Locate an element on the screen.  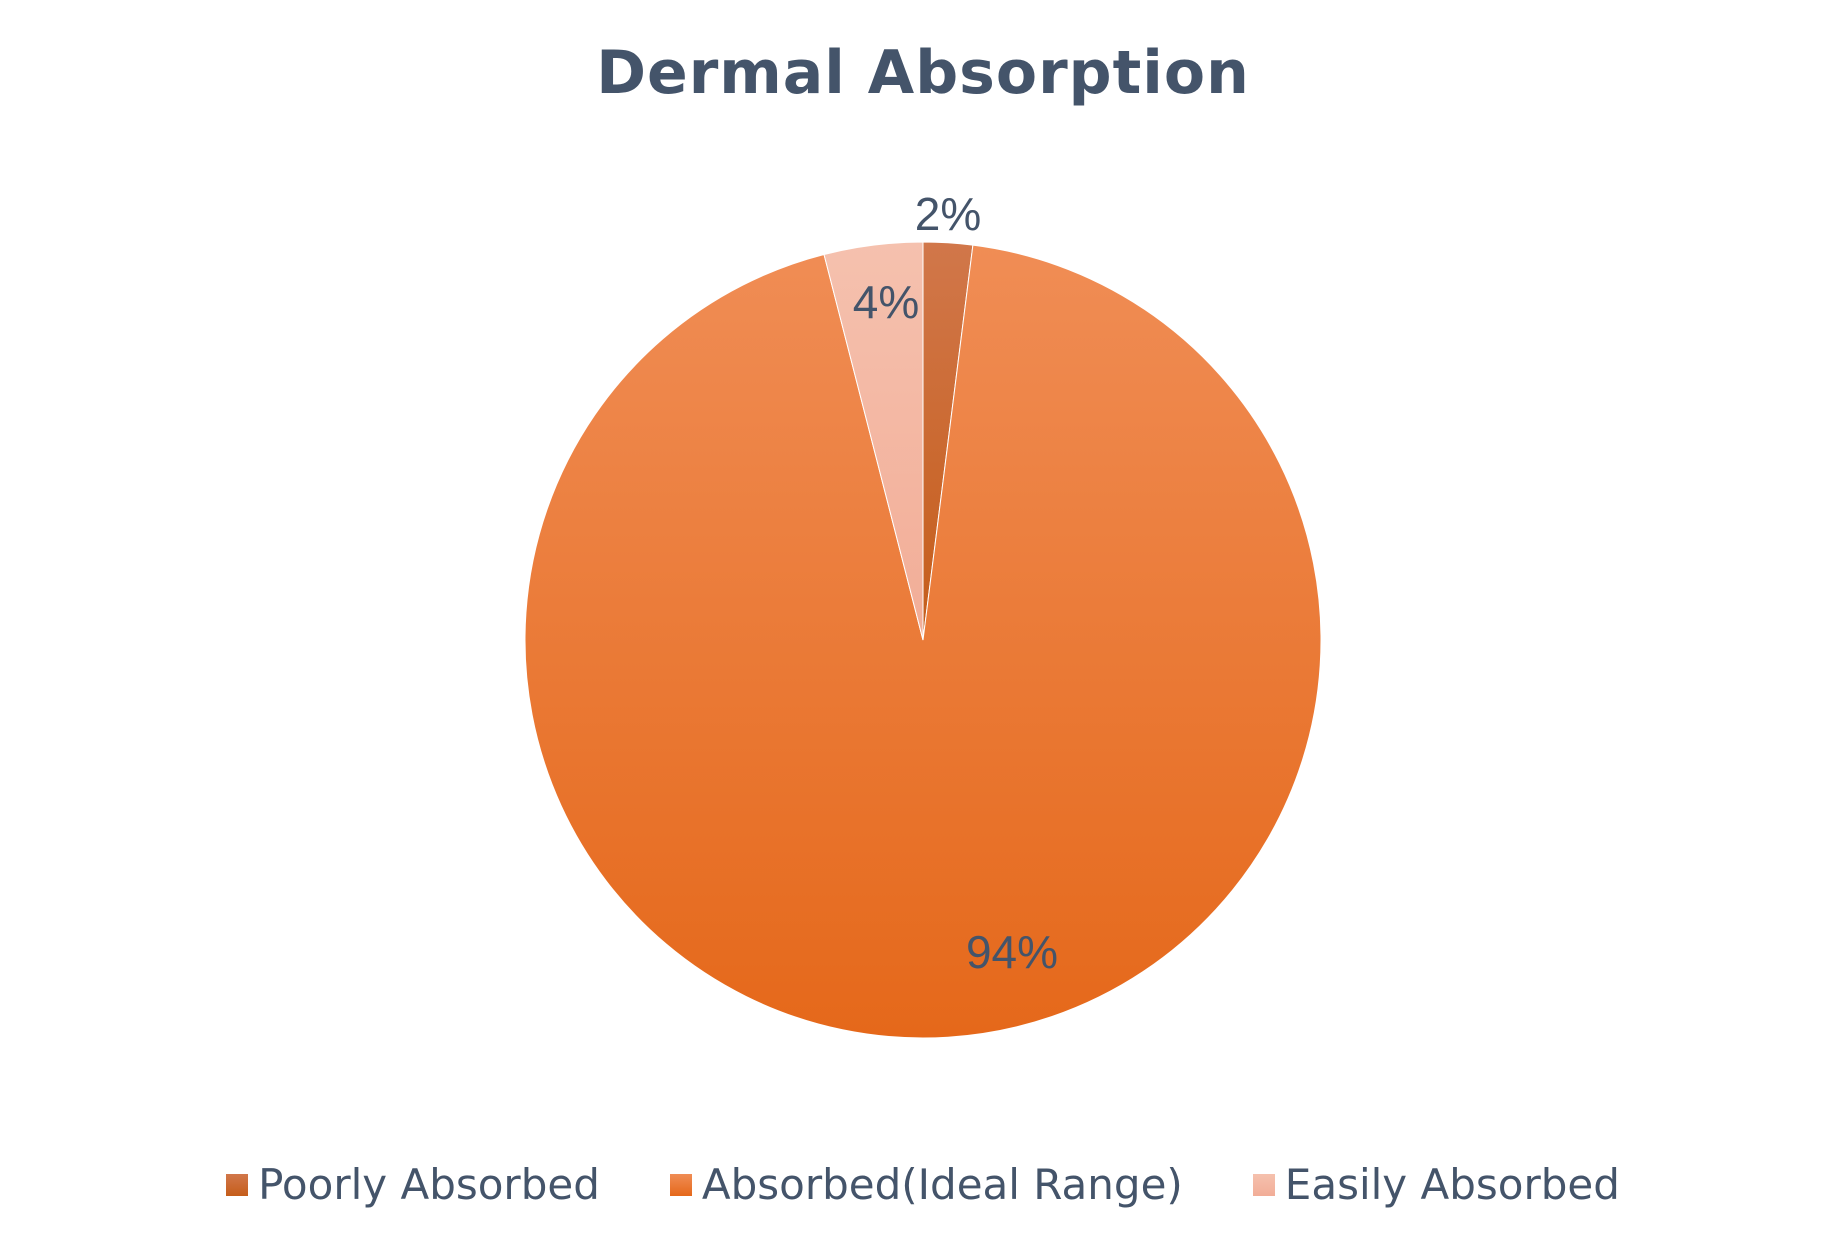
chart-title: Dermal Absorption is located at coordinates (923, 73).